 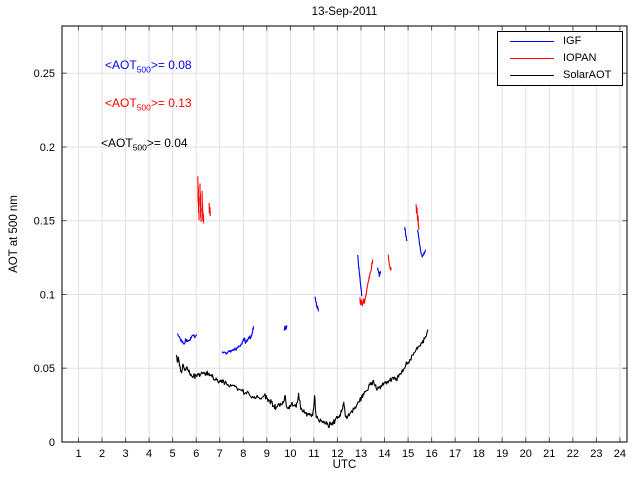 What do you see at coordinates (302, 379) in the screenshot?
I see `series-solaraot-line` at bounding box center [302, 379].